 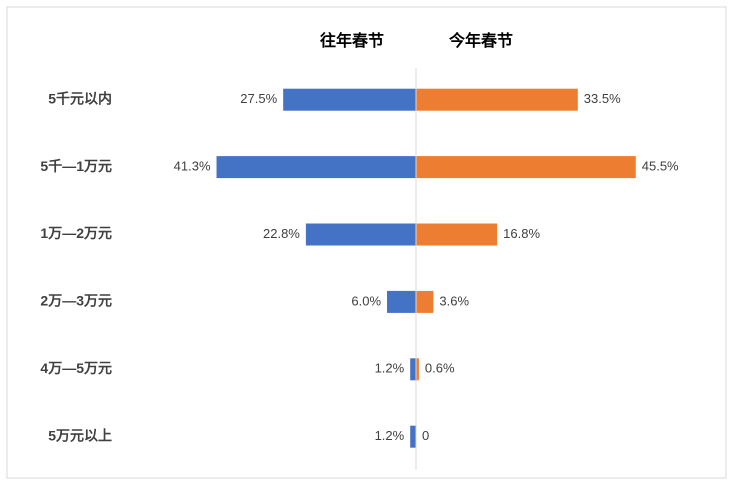 What do you see at coordinates (80, 98) in the screenshot?
I see `category-label: 5千元以内` at bounding box center [80, 98].